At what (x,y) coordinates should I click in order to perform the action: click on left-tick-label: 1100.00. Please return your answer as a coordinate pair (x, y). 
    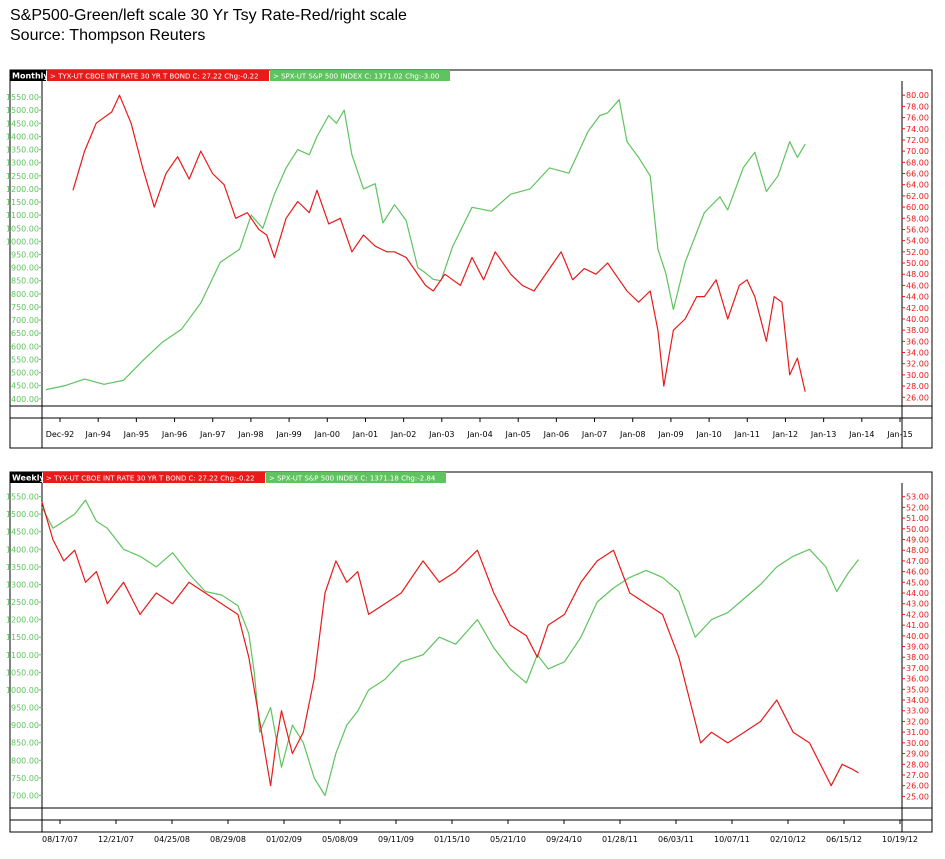
    Looking at the image, I should click on (22, 215).